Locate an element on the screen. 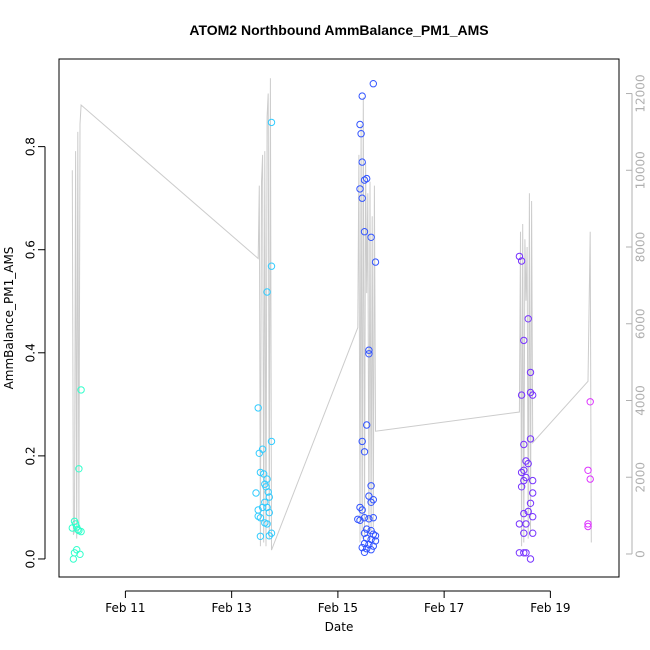 Image resolution: width=650 pixels, height=650 pixels. right-tick-label: 2000 is located at coordinates (641, 477).